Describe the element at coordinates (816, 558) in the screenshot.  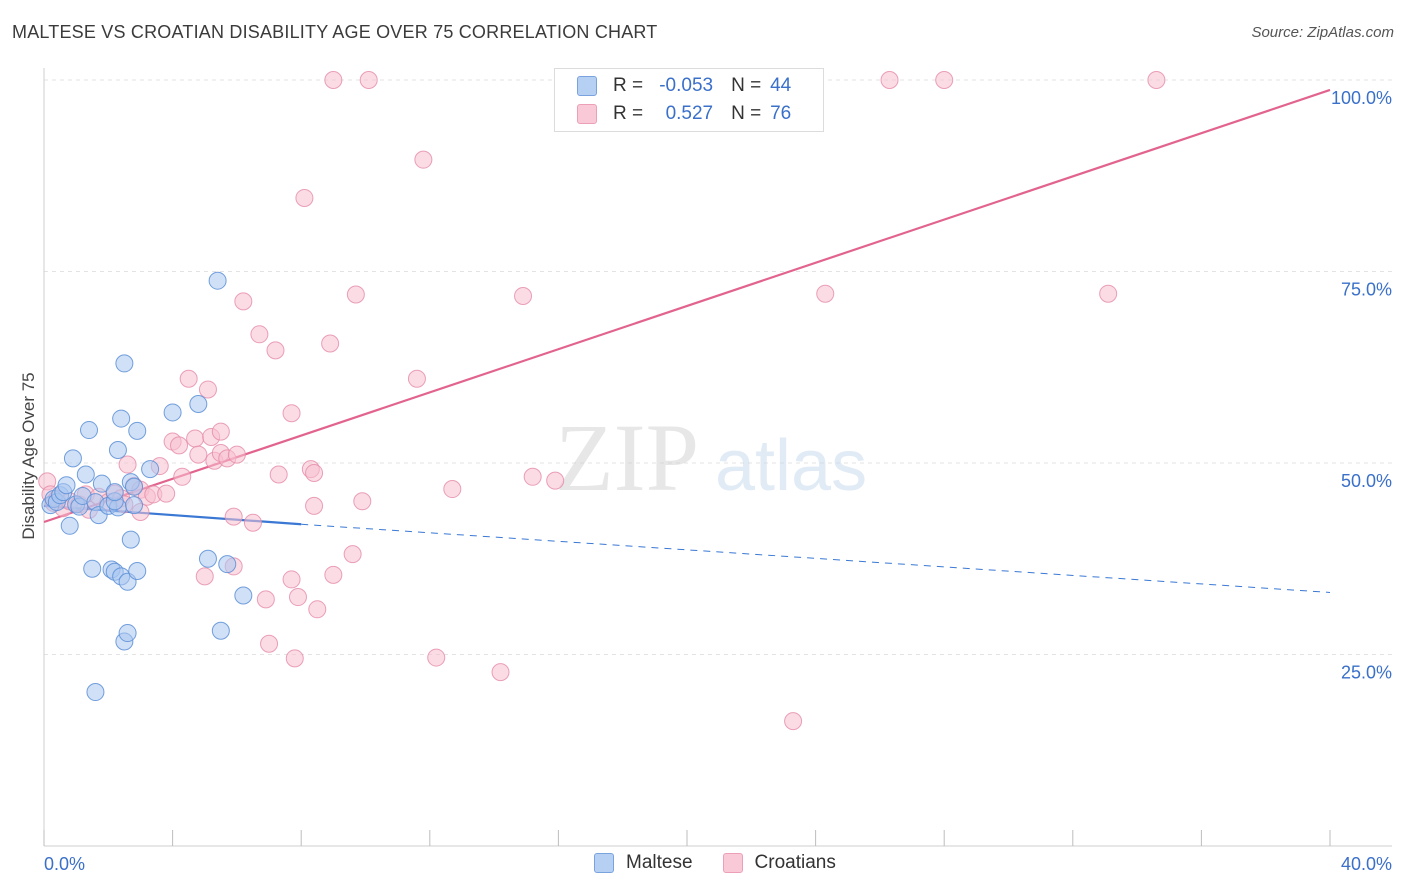
I see `maltese-trend-extension` at that location.